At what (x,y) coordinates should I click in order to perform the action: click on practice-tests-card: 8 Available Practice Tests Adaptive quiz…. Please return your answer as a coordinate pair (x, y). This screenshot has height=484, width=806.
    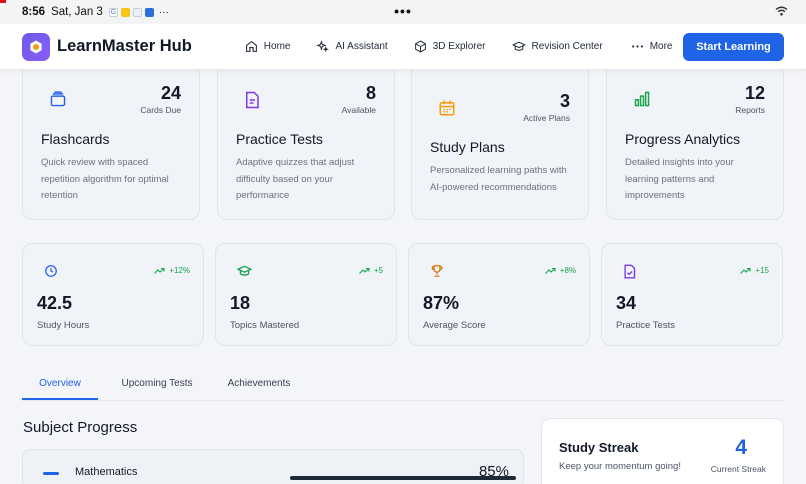
    Looking at the image, I should click on (306, 139).